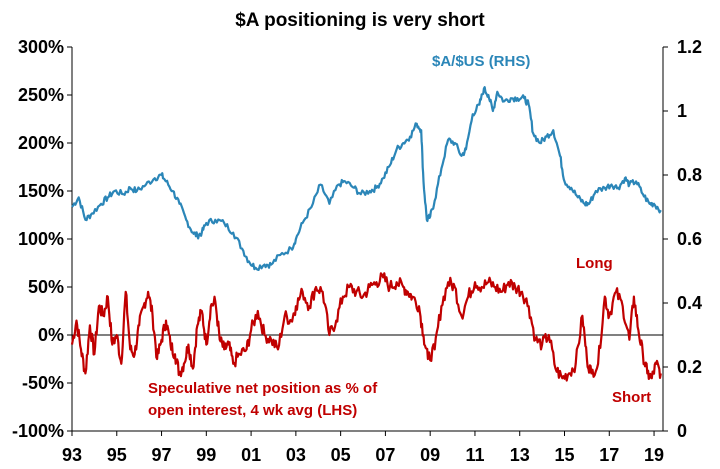  I want to click on right-tick-label: 0, so click(682, 431).